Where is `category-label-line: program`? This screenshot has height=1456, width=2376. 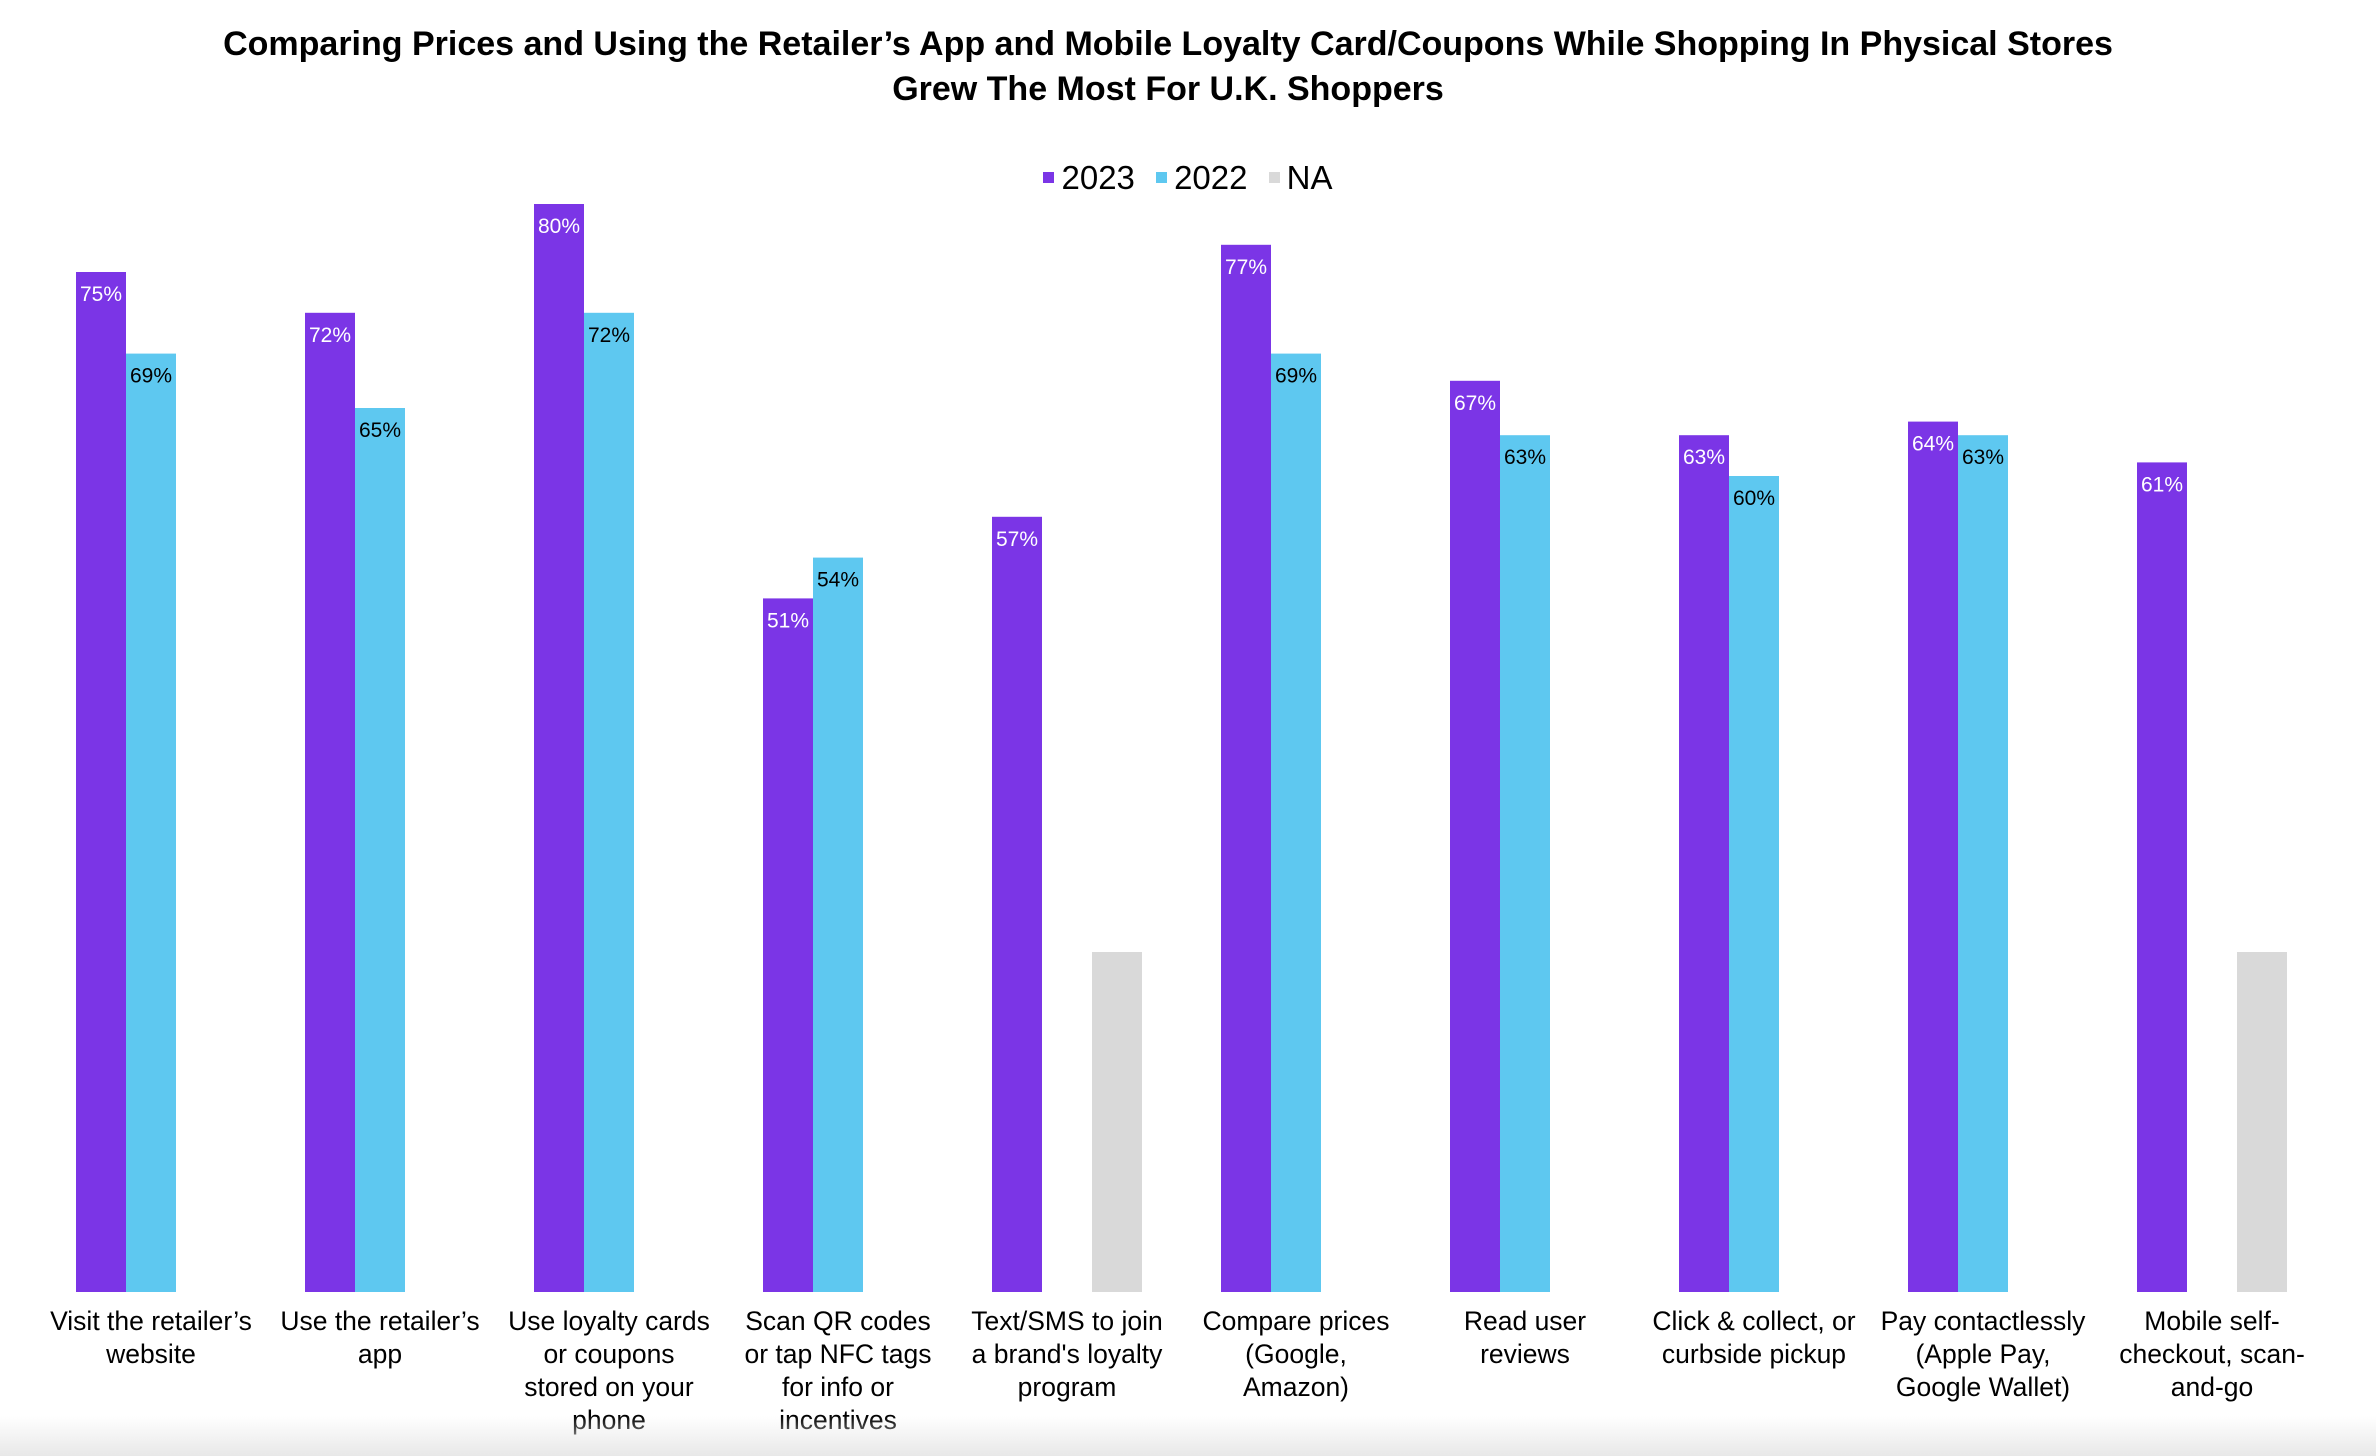
category-label-line: program is located at coordinates (1067, 1387).